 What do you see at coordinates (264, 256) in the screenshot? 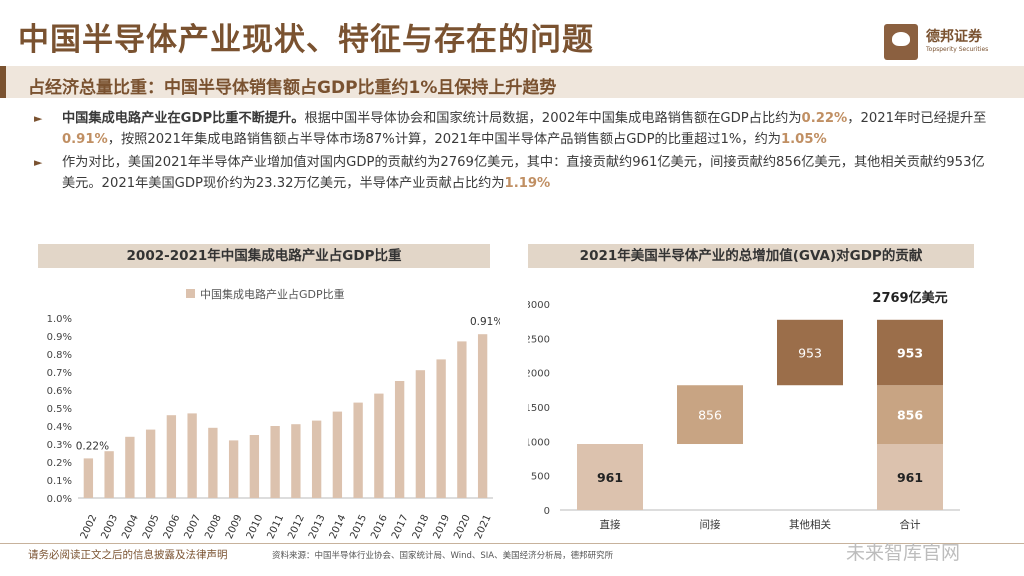
I see `chart-left-title: 2002-2021年中国集成电路产业占GDP比重` at bounding box center [264, 256].